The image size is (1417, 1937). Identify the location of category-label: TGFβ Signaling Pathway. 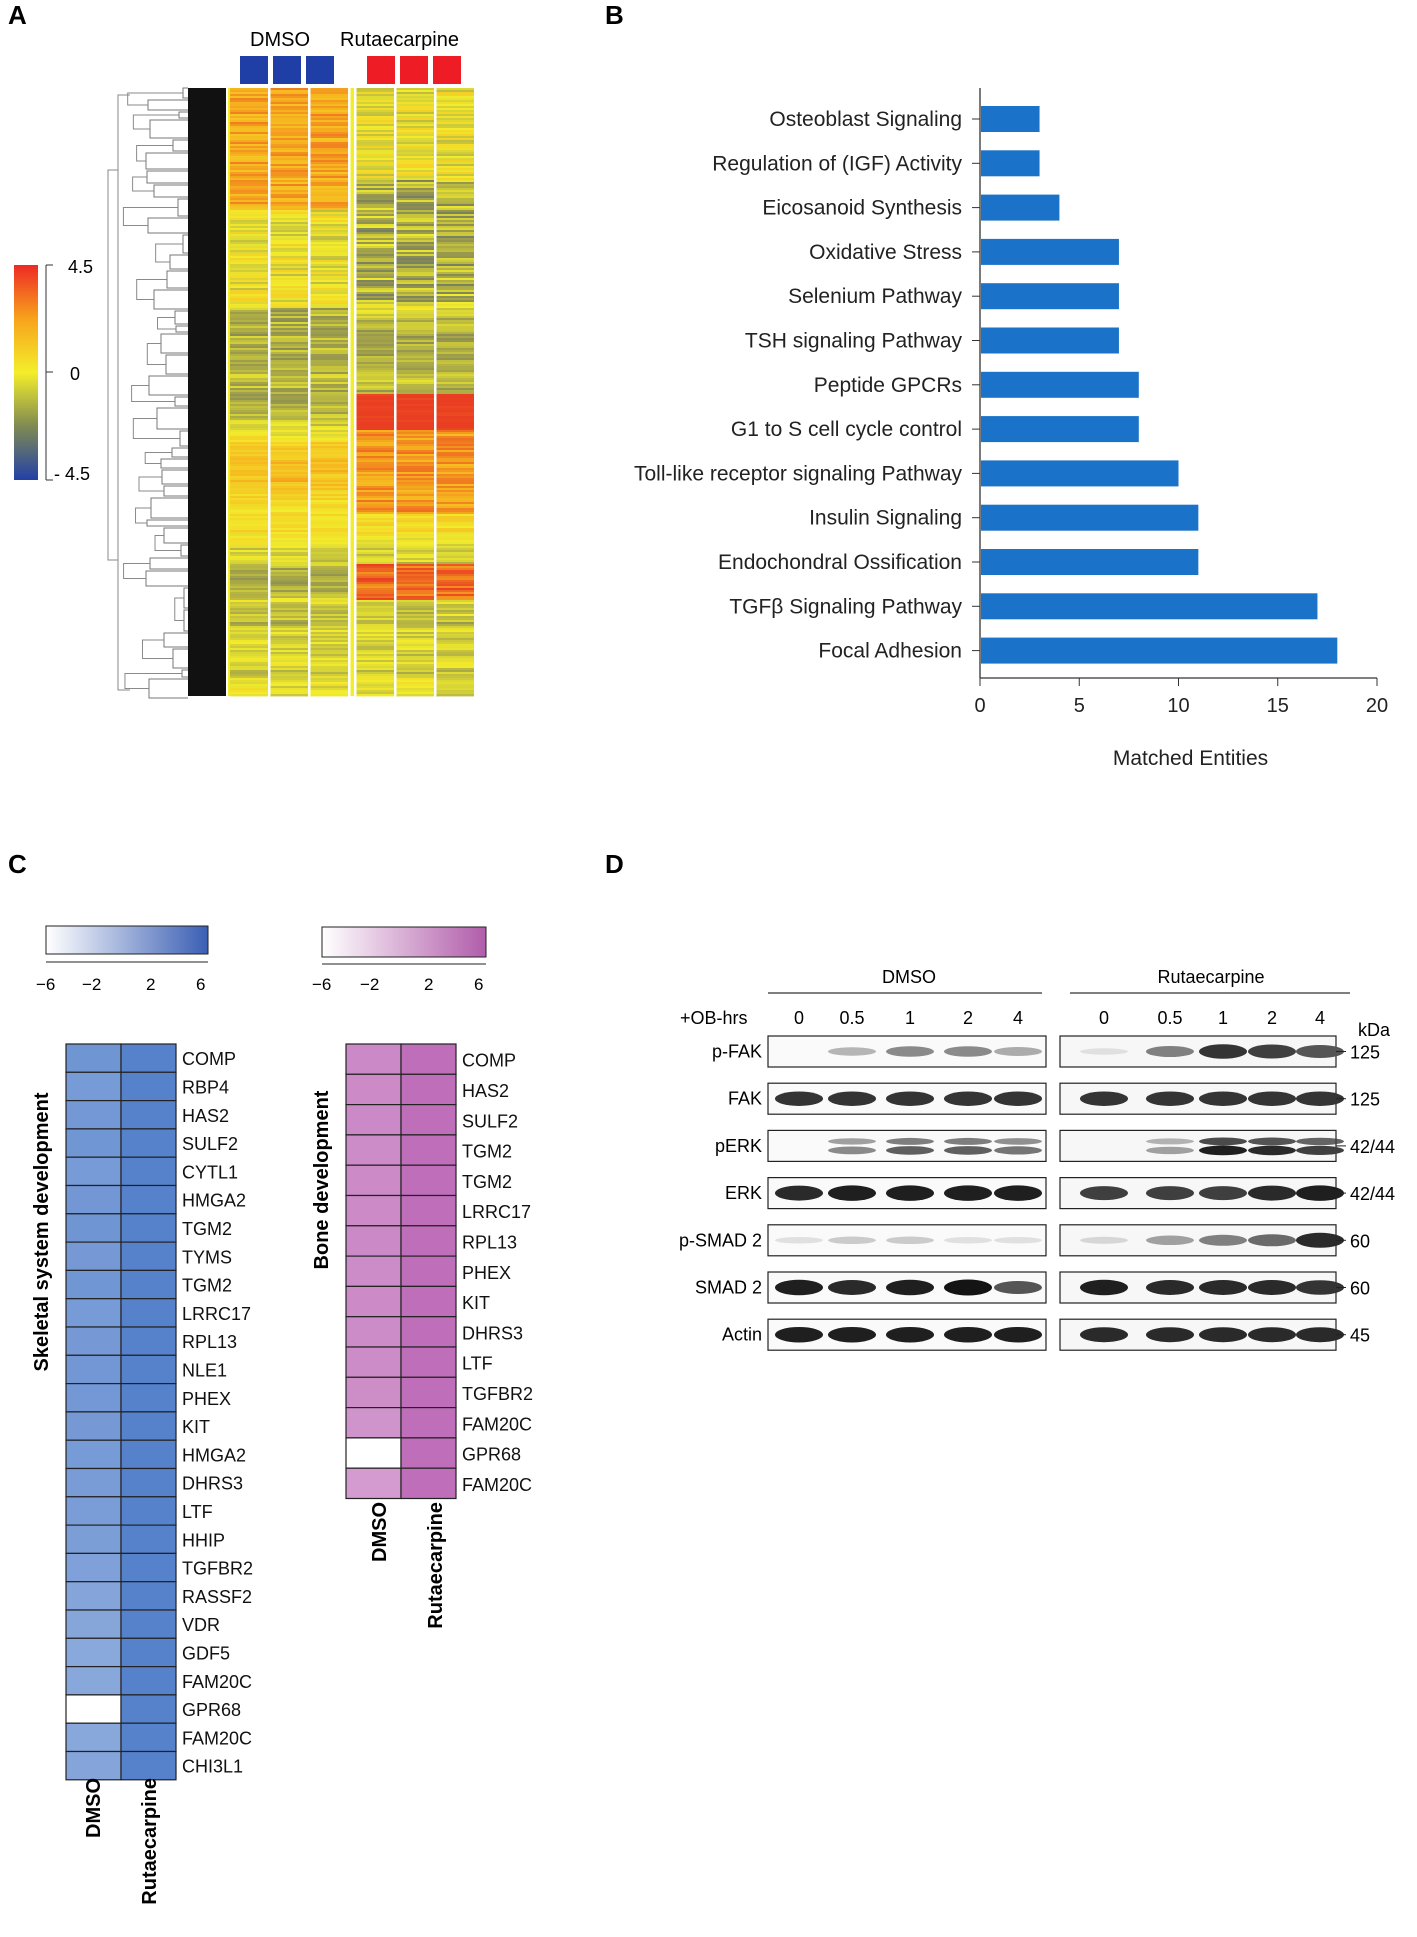
(845, 606).